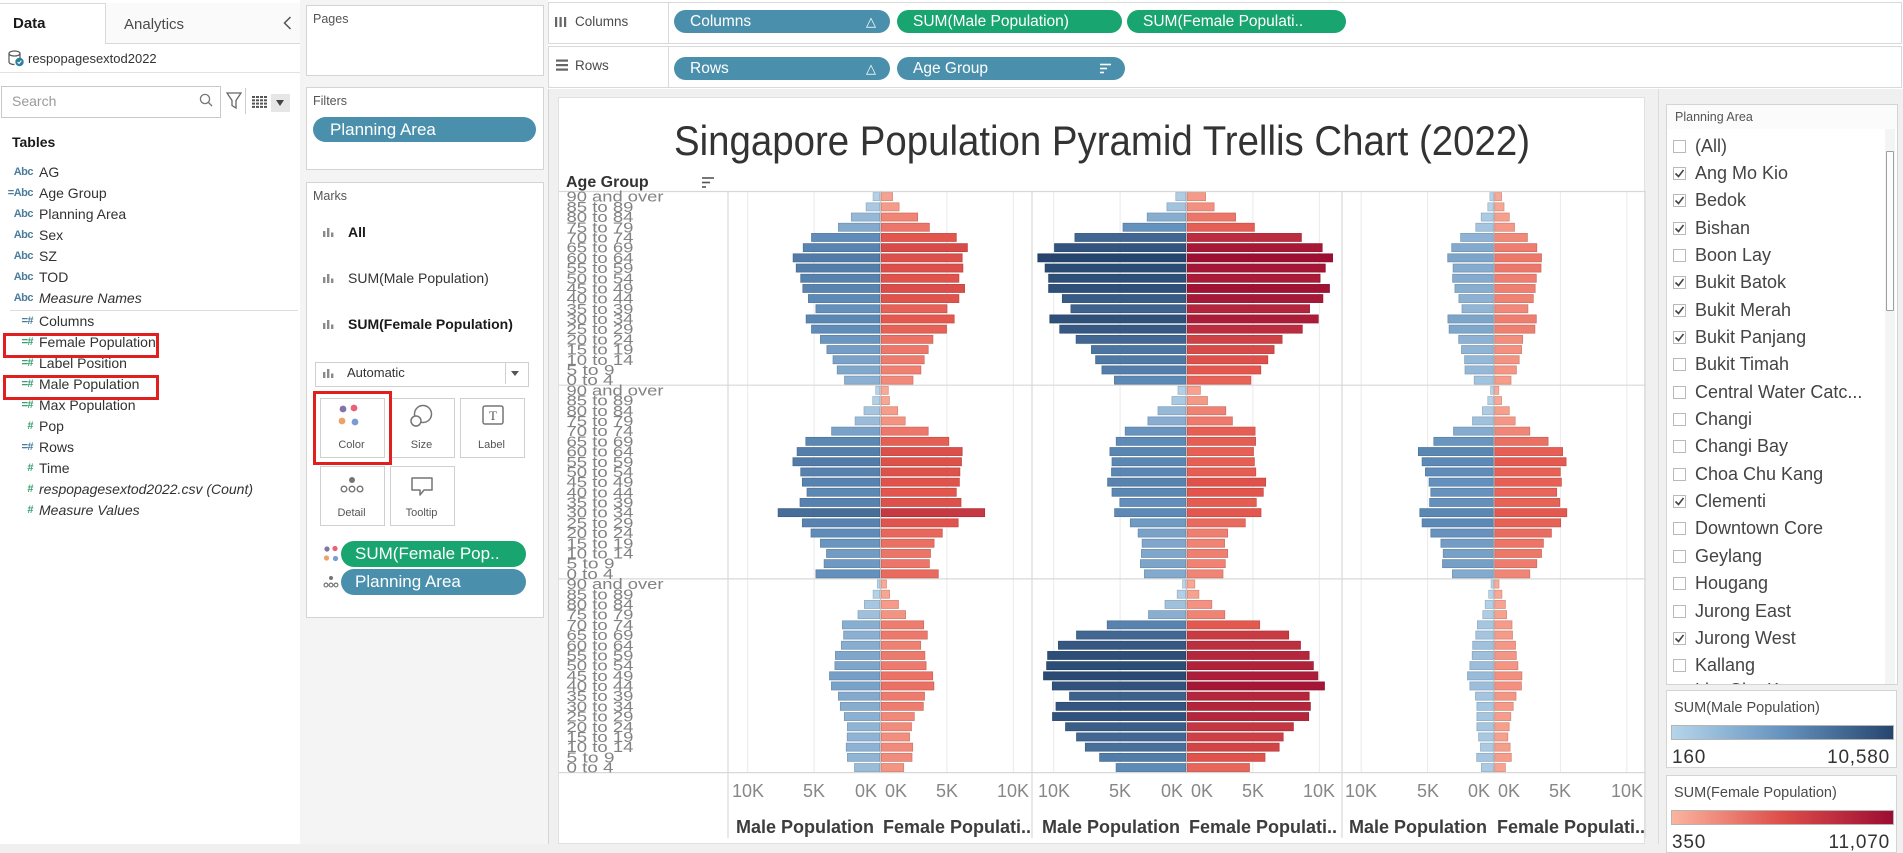 This screenshot has height=853, width=1903. I want to click on svg-text: Age Group, so click(607, 182).